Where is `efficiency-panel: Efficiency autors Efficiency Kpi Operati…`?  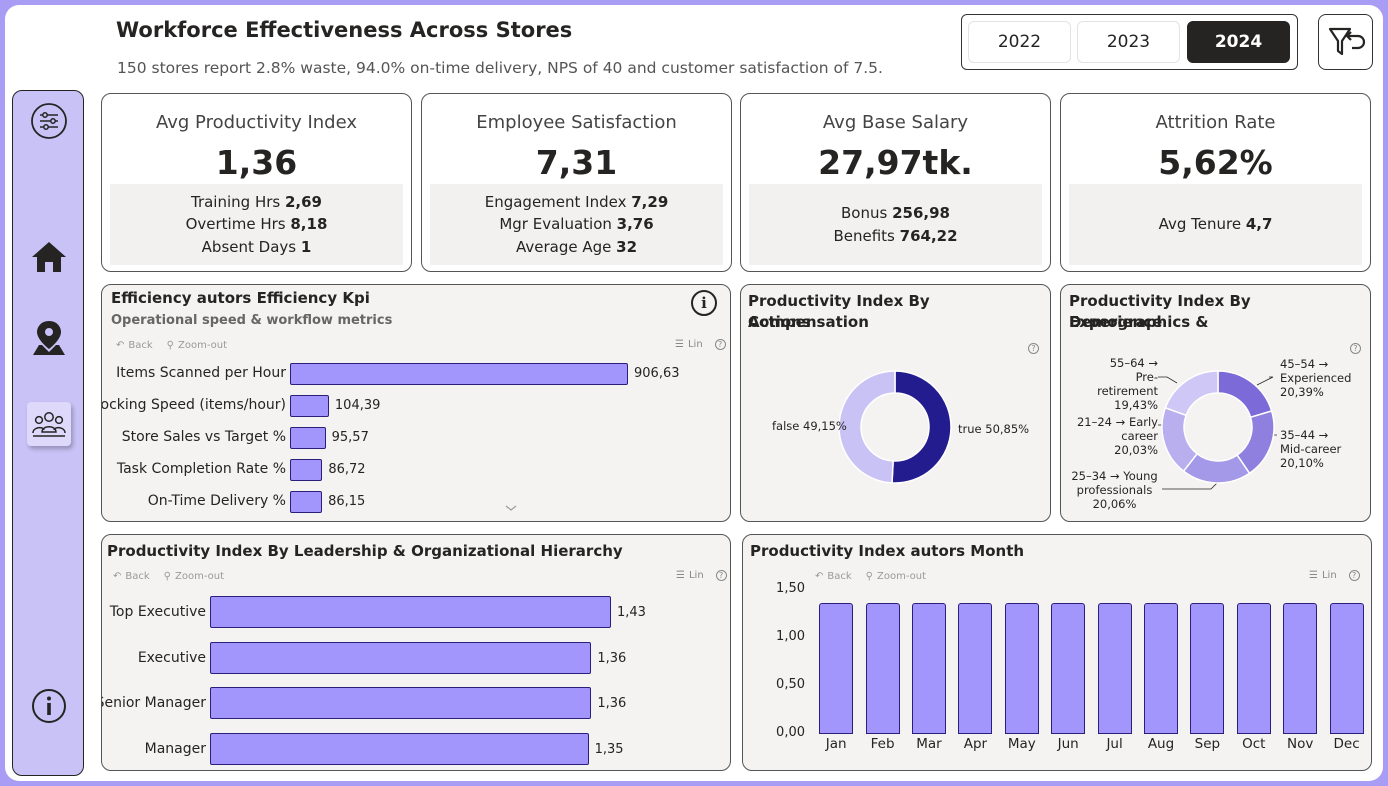 efficiency-panel: Efficiency autors Efficiency Kpi Operati… is located at coordinates (416, 403).